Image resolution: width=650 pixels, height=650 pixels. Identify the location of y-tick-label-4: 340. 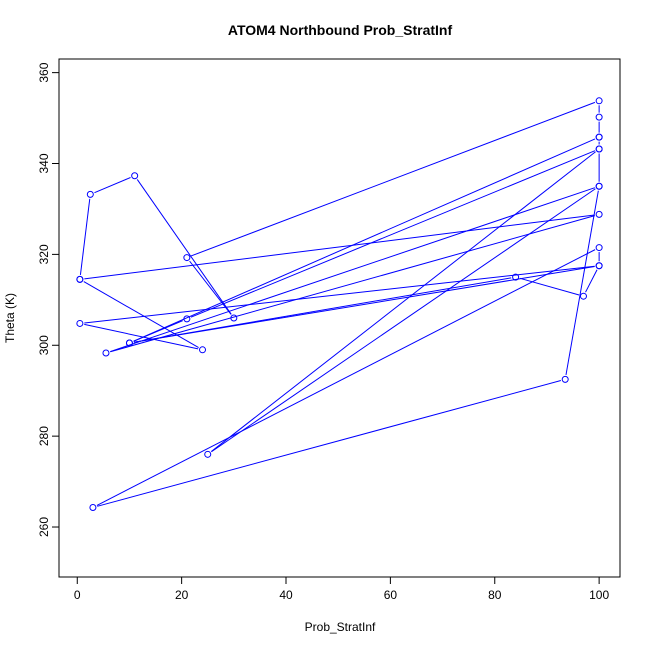
(44, 163).